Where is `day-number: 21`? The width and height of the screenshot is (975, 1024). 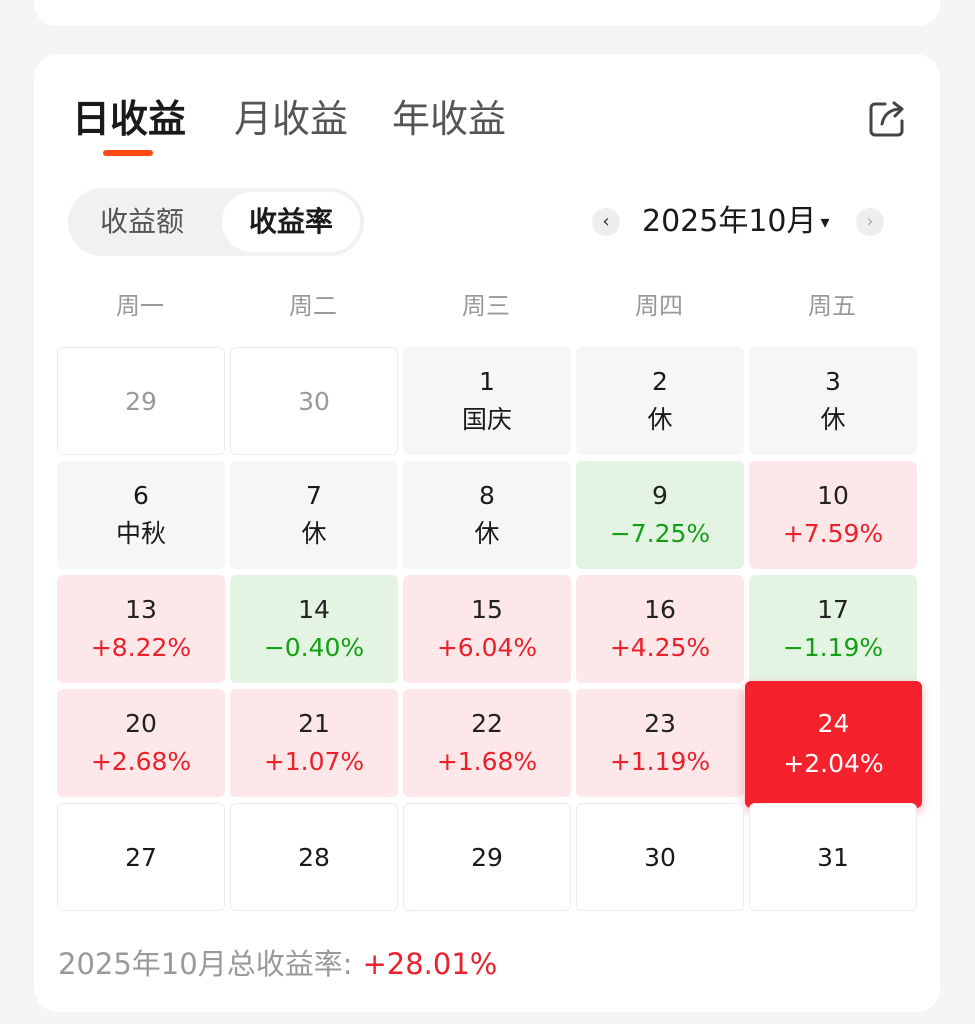
day-number: 21 is located at coordinates (314, 723).